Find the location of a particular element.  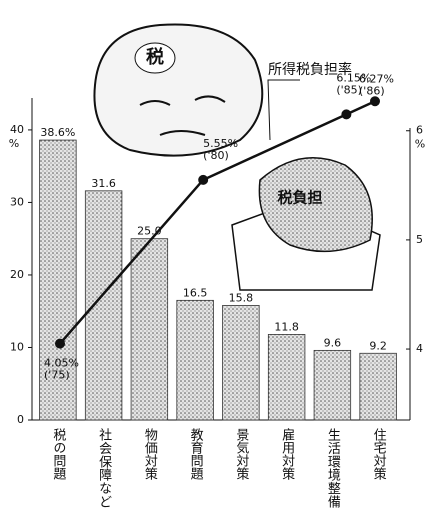

x-tick-label: 物価対策 is located at coordinates (150, 454).